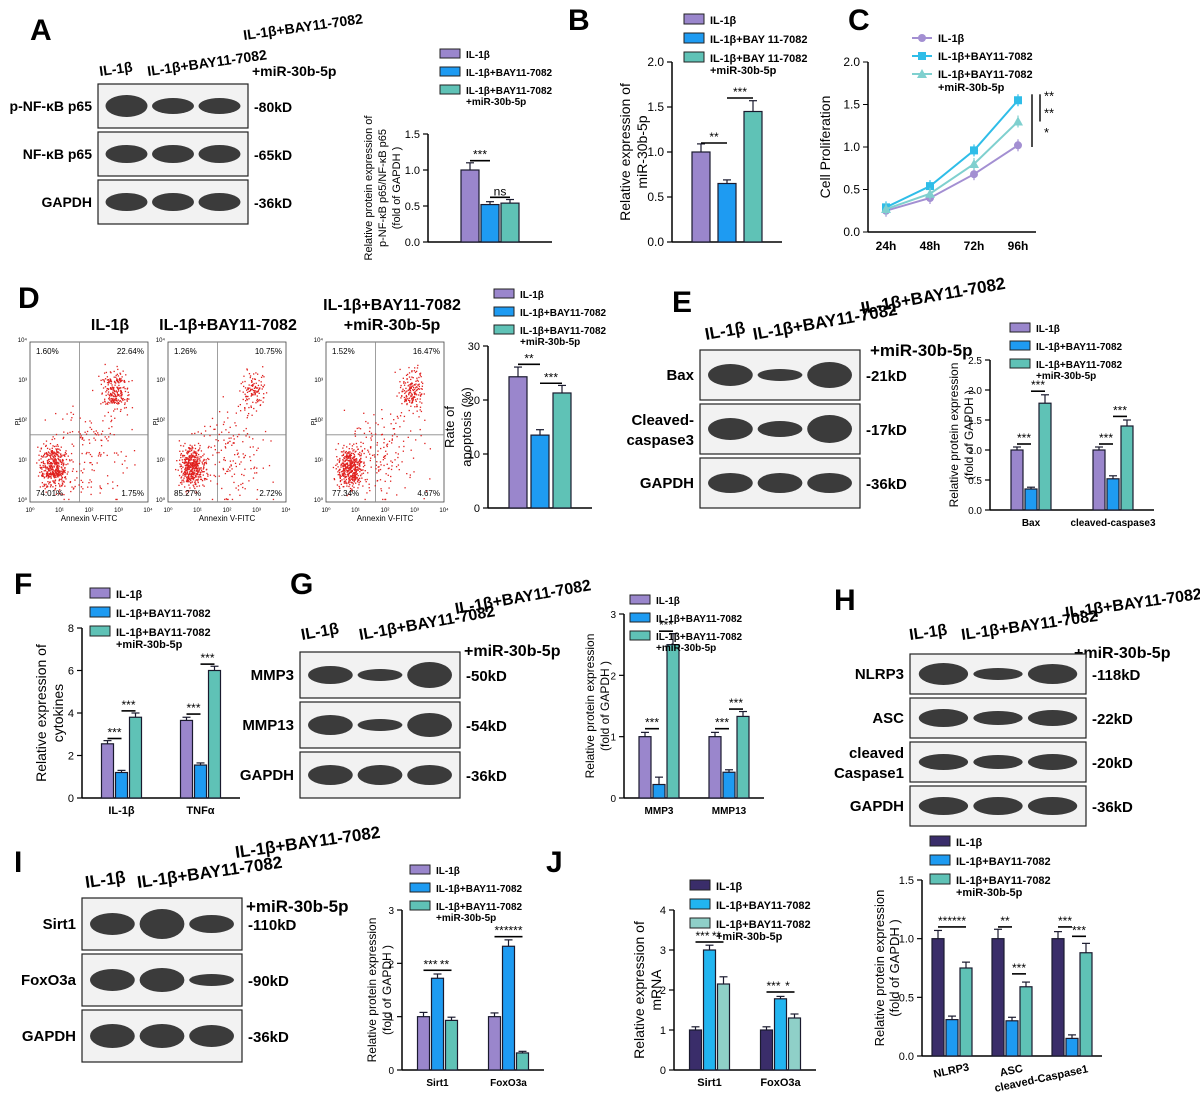 Image resolution: width=1200 pixels, height=1110 pixels. I want to click on y-tick-label: 1.5, so click(975, 421).